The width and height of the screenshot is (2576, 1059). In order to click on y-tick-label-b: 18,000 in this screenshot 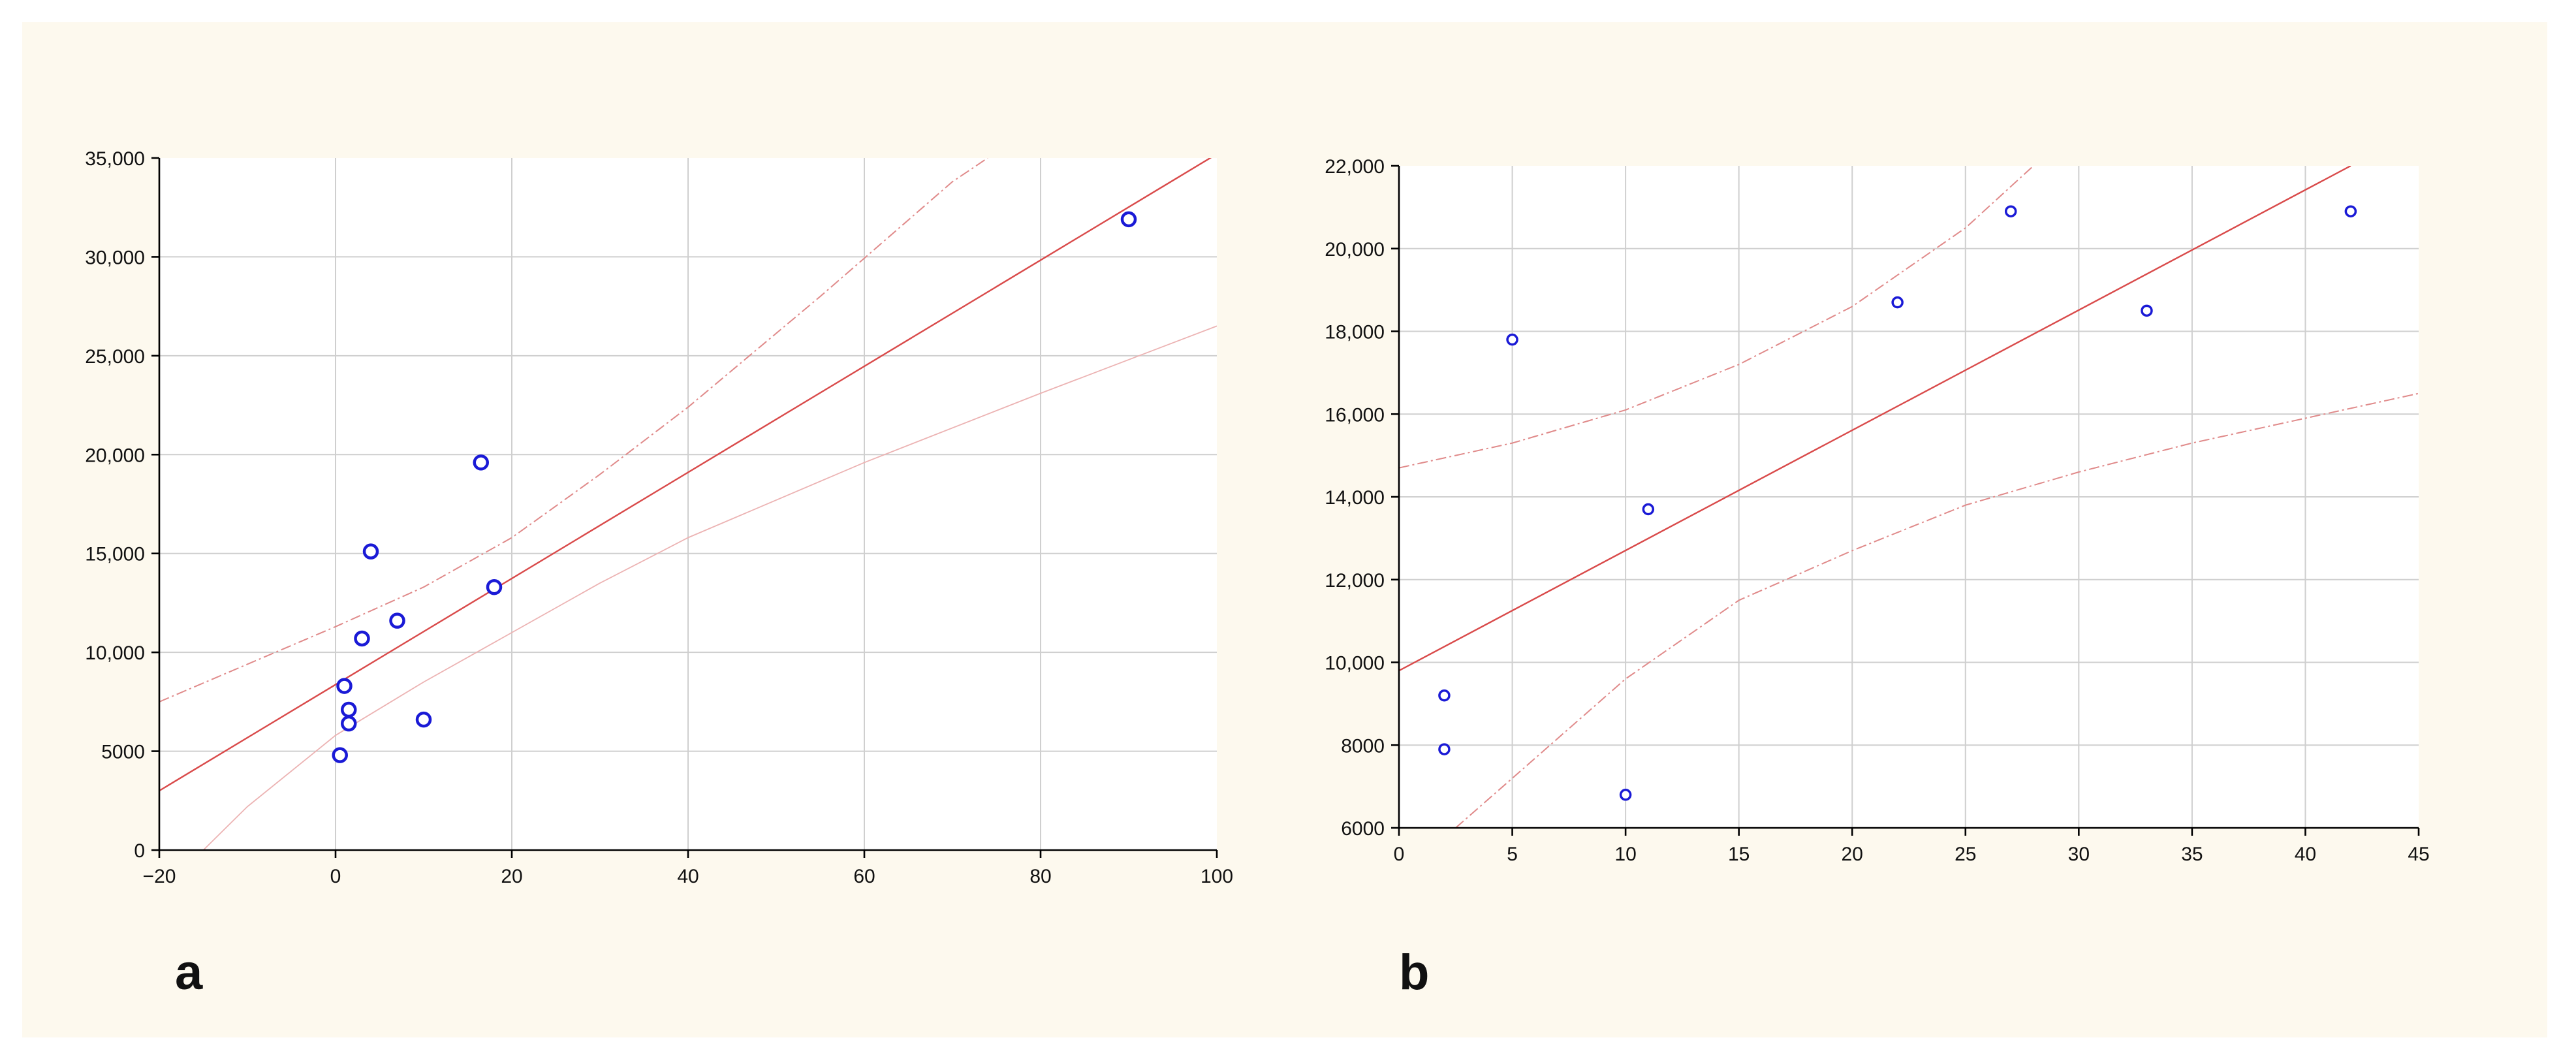, I will do `click(1355, 333)`.